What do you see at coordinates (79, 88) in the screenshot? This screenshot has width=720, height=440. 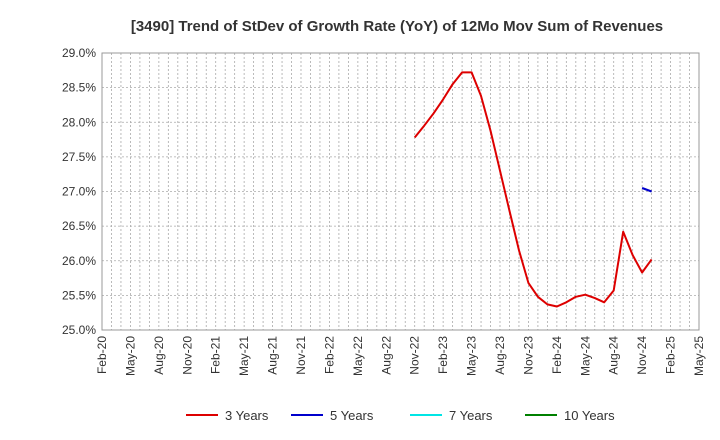 I see `y-tick-label: 28.5%` at bounding box center [79, 88].